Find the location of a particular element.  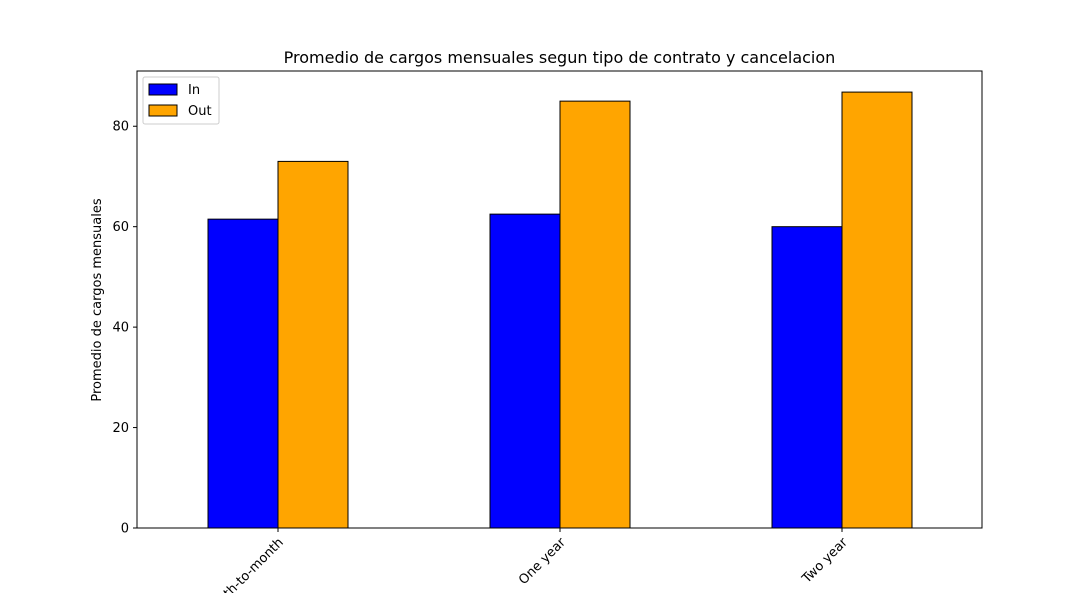

x-axis-ticks: Month-to-month One year Two year is located at coordinates (526, 560).